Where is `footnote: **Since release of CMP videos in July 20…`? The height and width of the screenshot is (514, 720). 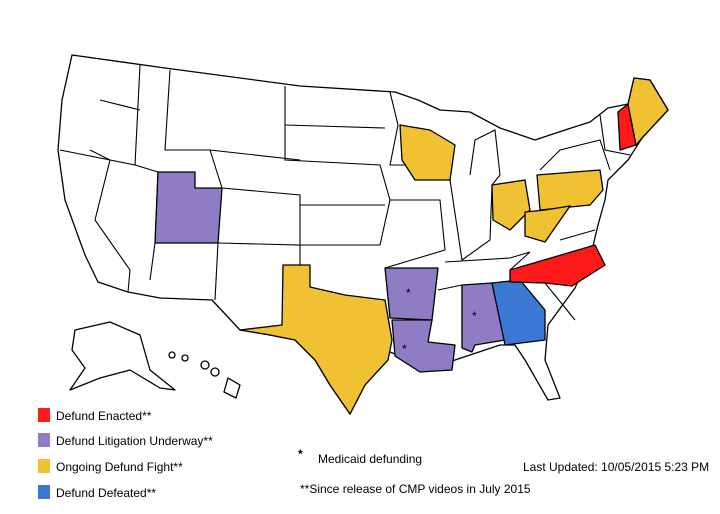
footnote: **Since release of CMP videos in July 20… is located at coordinates (415, 489).